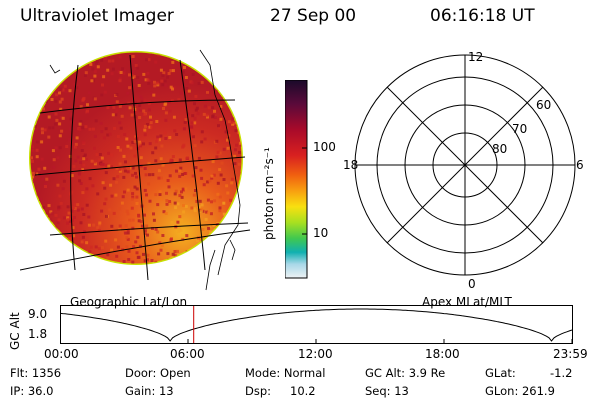  I want to click on time-label: 06:16:18 UT, so click(482, 16).